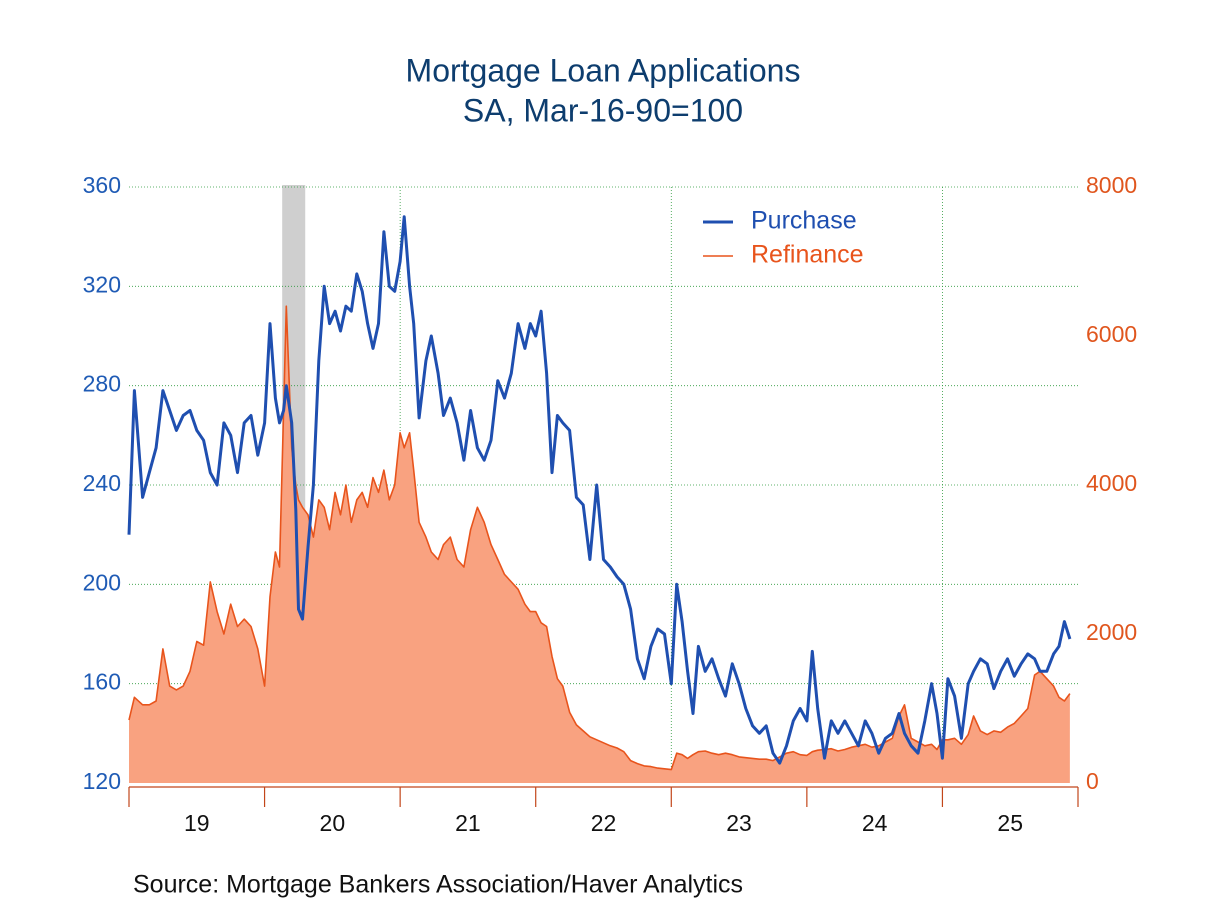  Describe the element at coordinates (102, 384) in the screenshot. I see `y-tick-label: 280` at that location.